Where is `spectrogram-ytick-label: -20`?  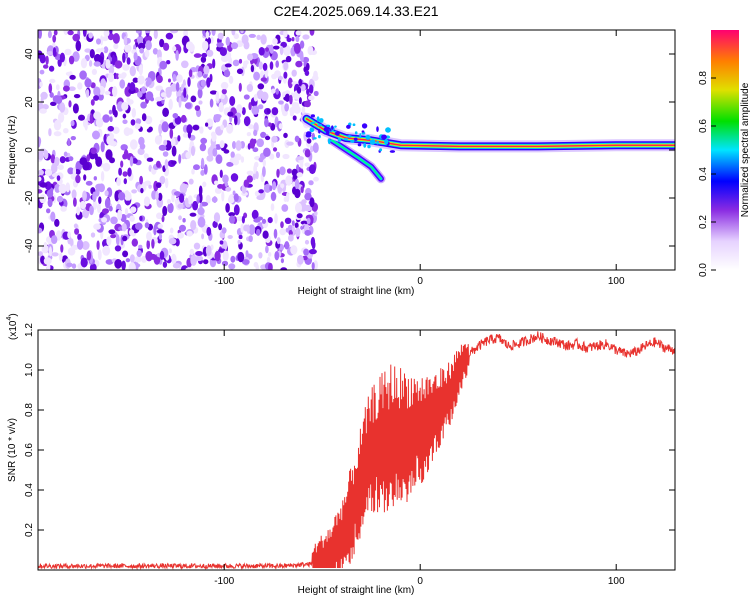
spectrogram-ytick-label: -20 is located at coordinates (29, 197).